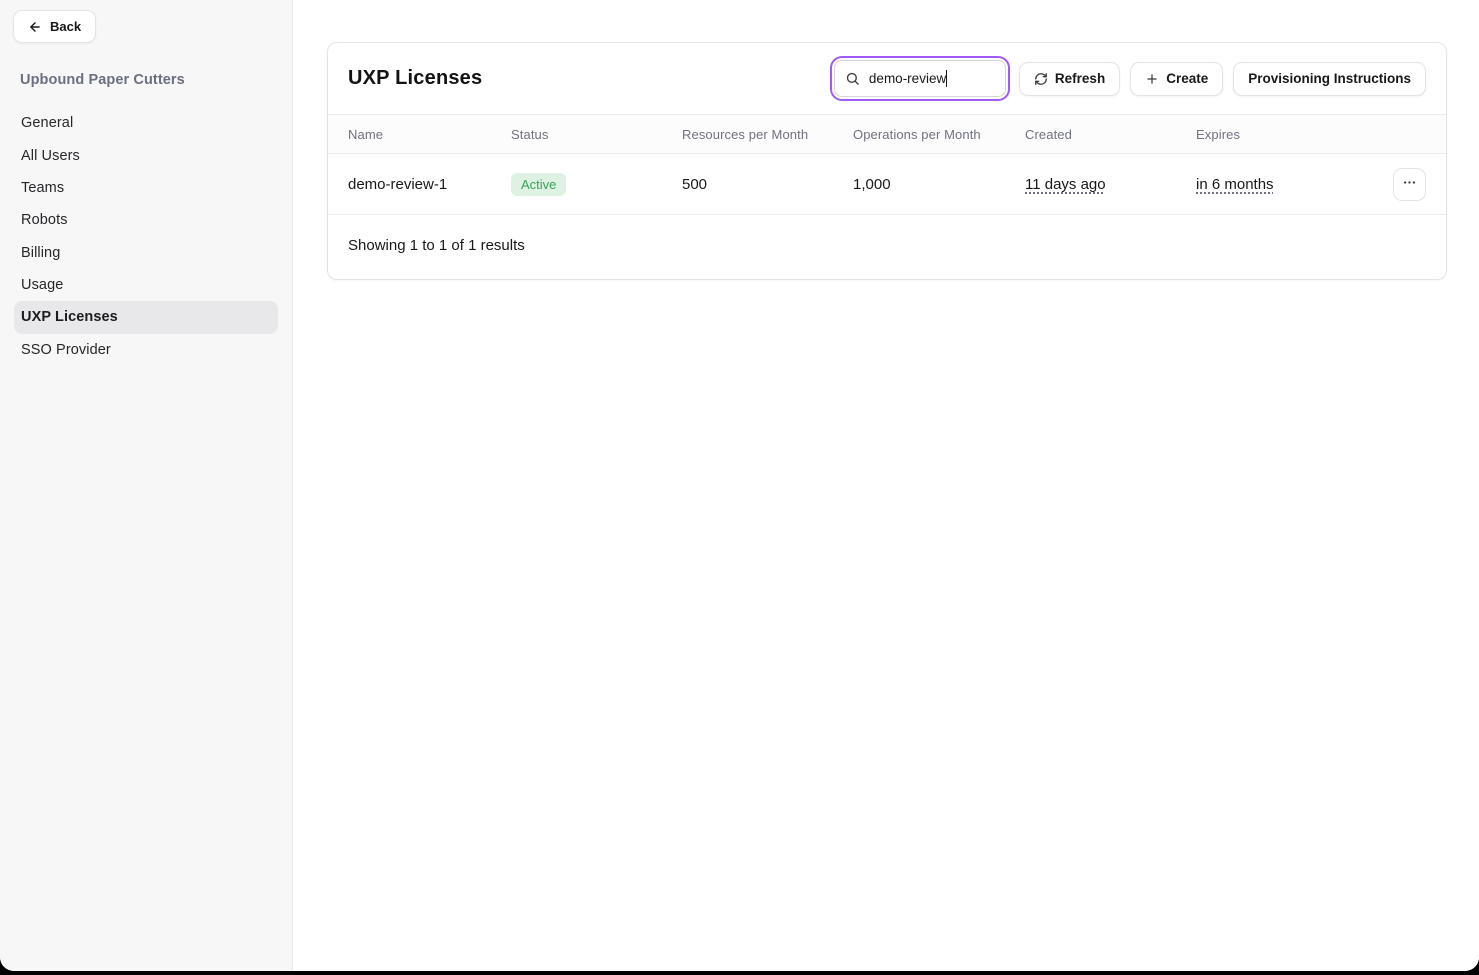 The width and height of the screenshot is (1479, 975). What do you see at coordinates (1235, 184) in the screenshot?
I see `expires-value: in 6 months` at bounding box center [1235, 184].